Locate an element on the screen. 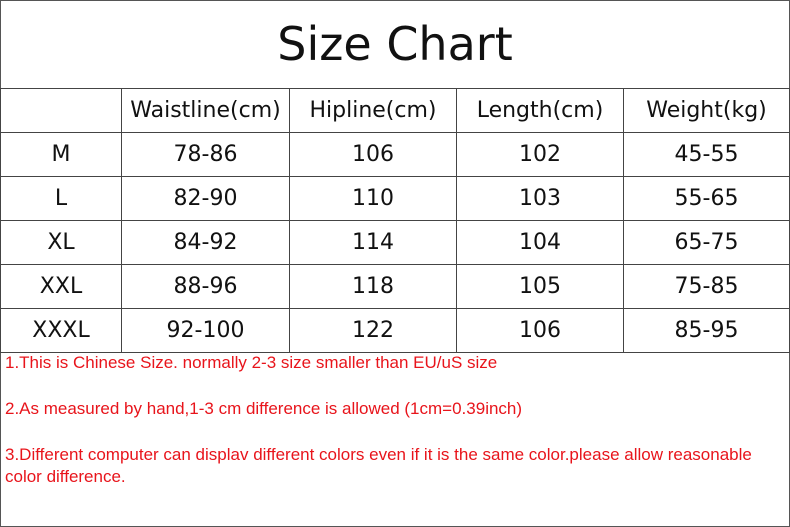 The image size is (790, 527). table-cell: 78-86 is located at coordinates (205, 154).